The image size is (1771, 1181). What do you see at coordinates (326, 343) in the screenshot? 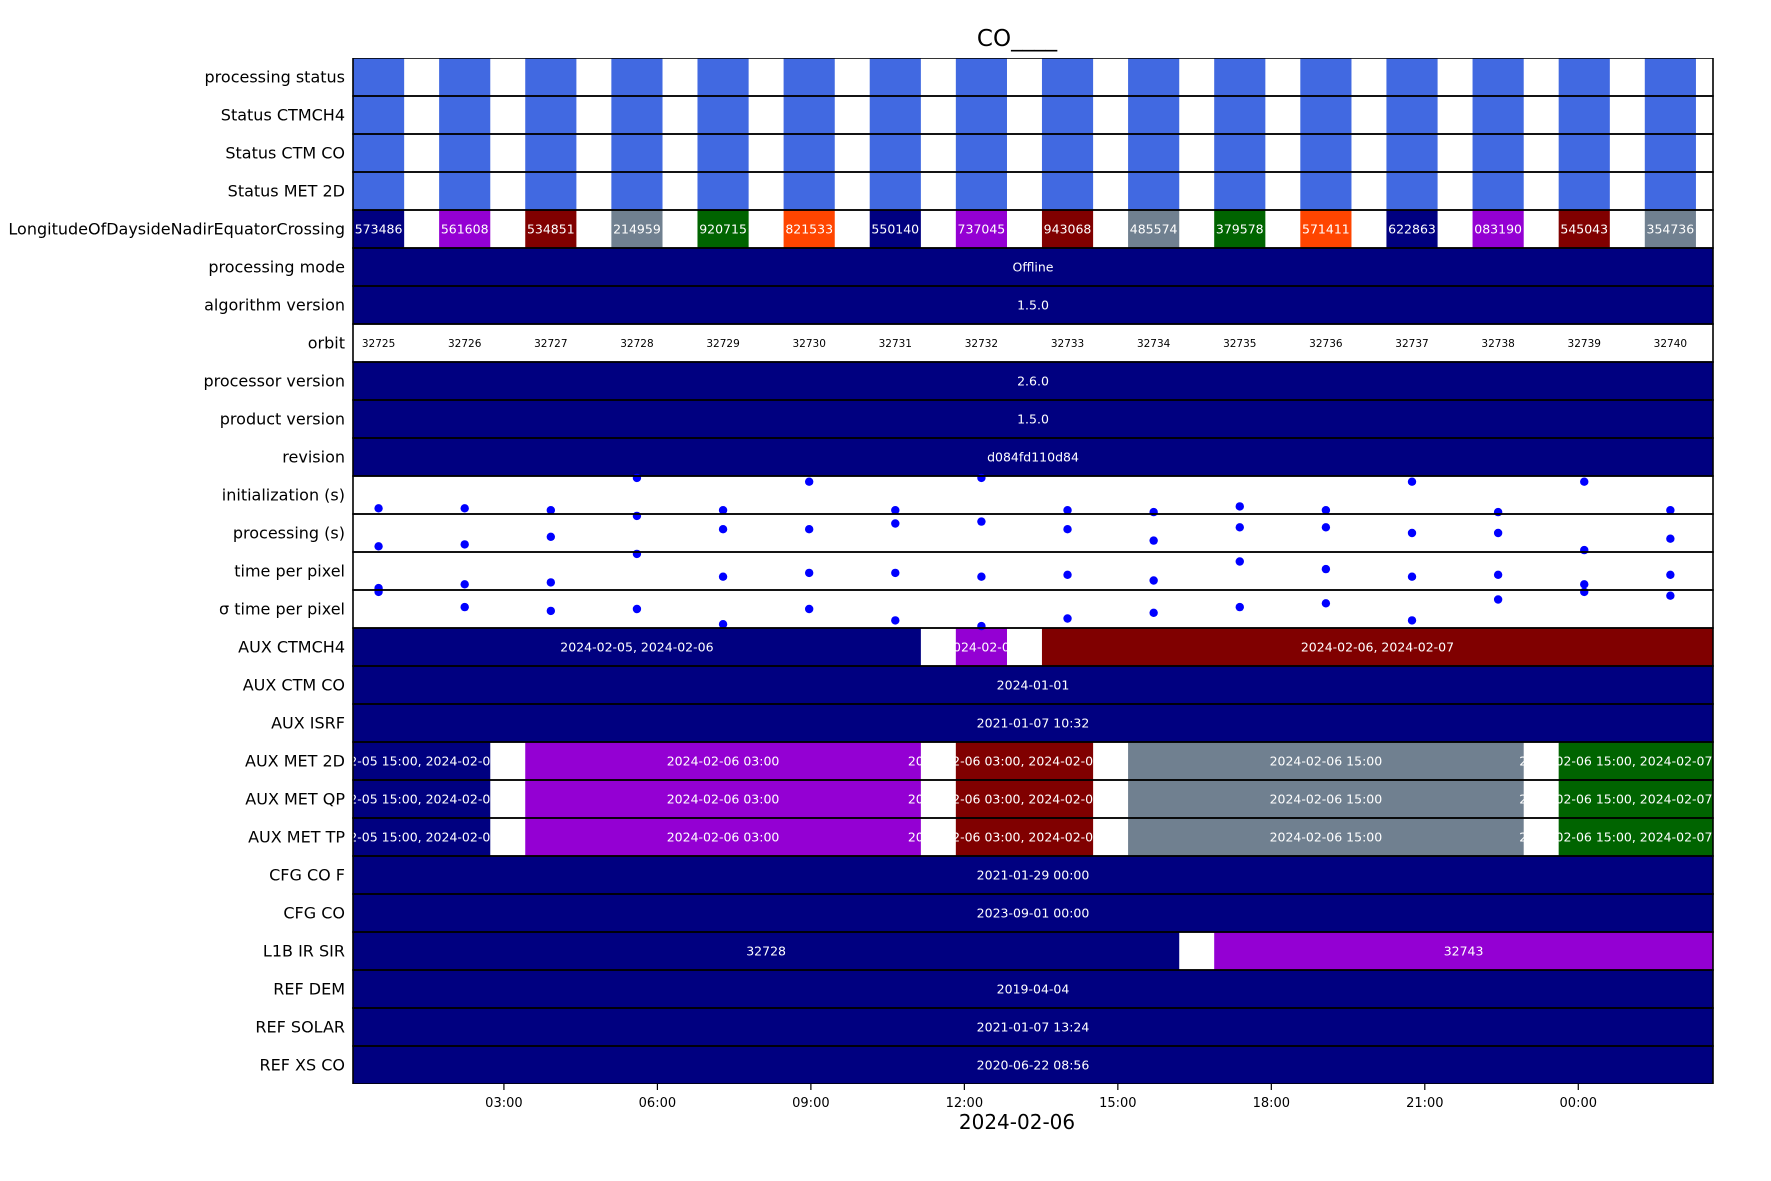
I see `row-label-orbit: orbit` at bounding box center [326, 343].